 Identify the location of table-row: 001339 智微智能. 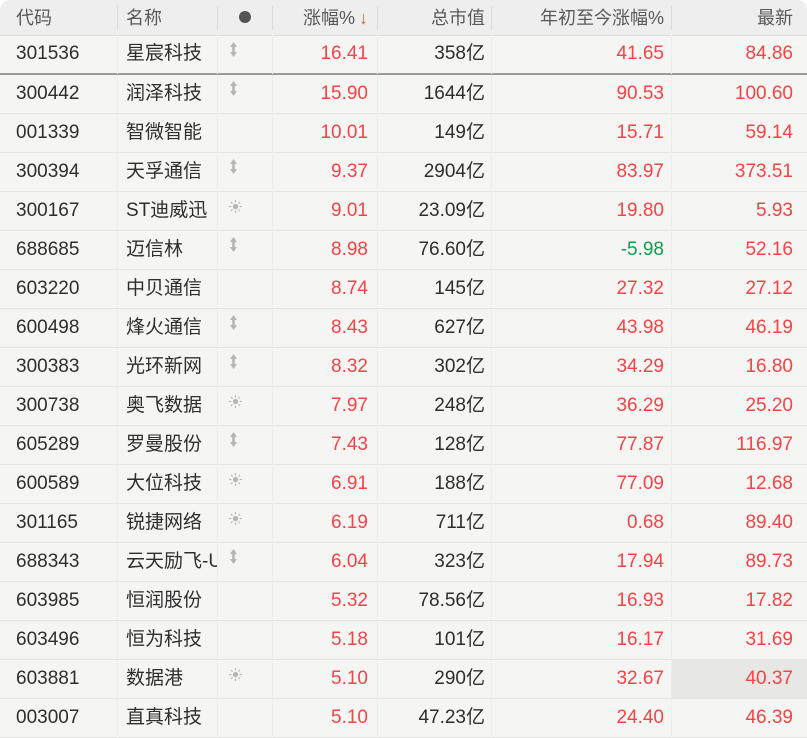
(403, 133).